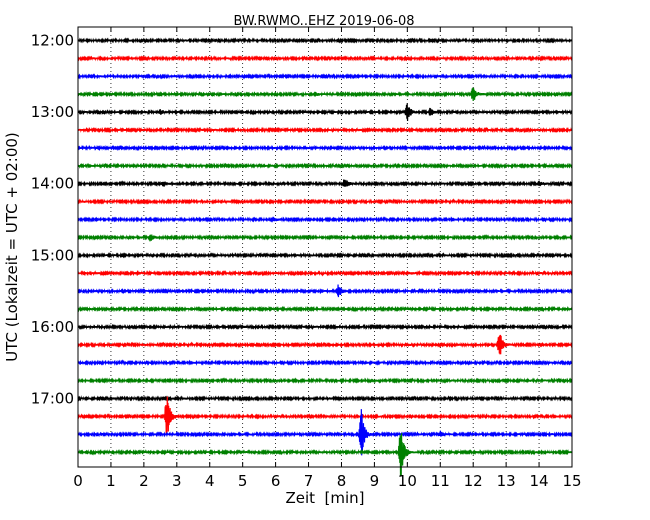 The width and height of the screenshot is (650, 520). I want to click on x-axis-label: Zeit [min], so click(324, 498).